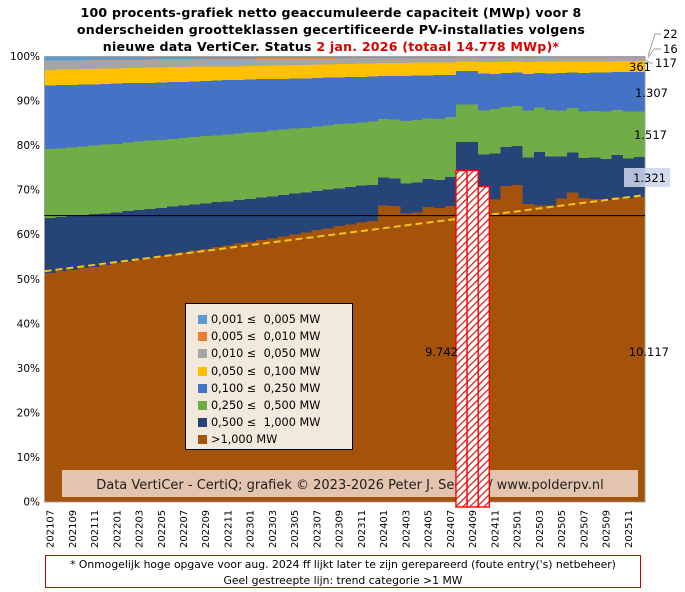 Image resolution: width=685 pixels, height=592 pixels. What do you see at coordinates (28, 280) in the screenshot?
I see `y-tick-label: 50%` at bounding box center [28, 280].